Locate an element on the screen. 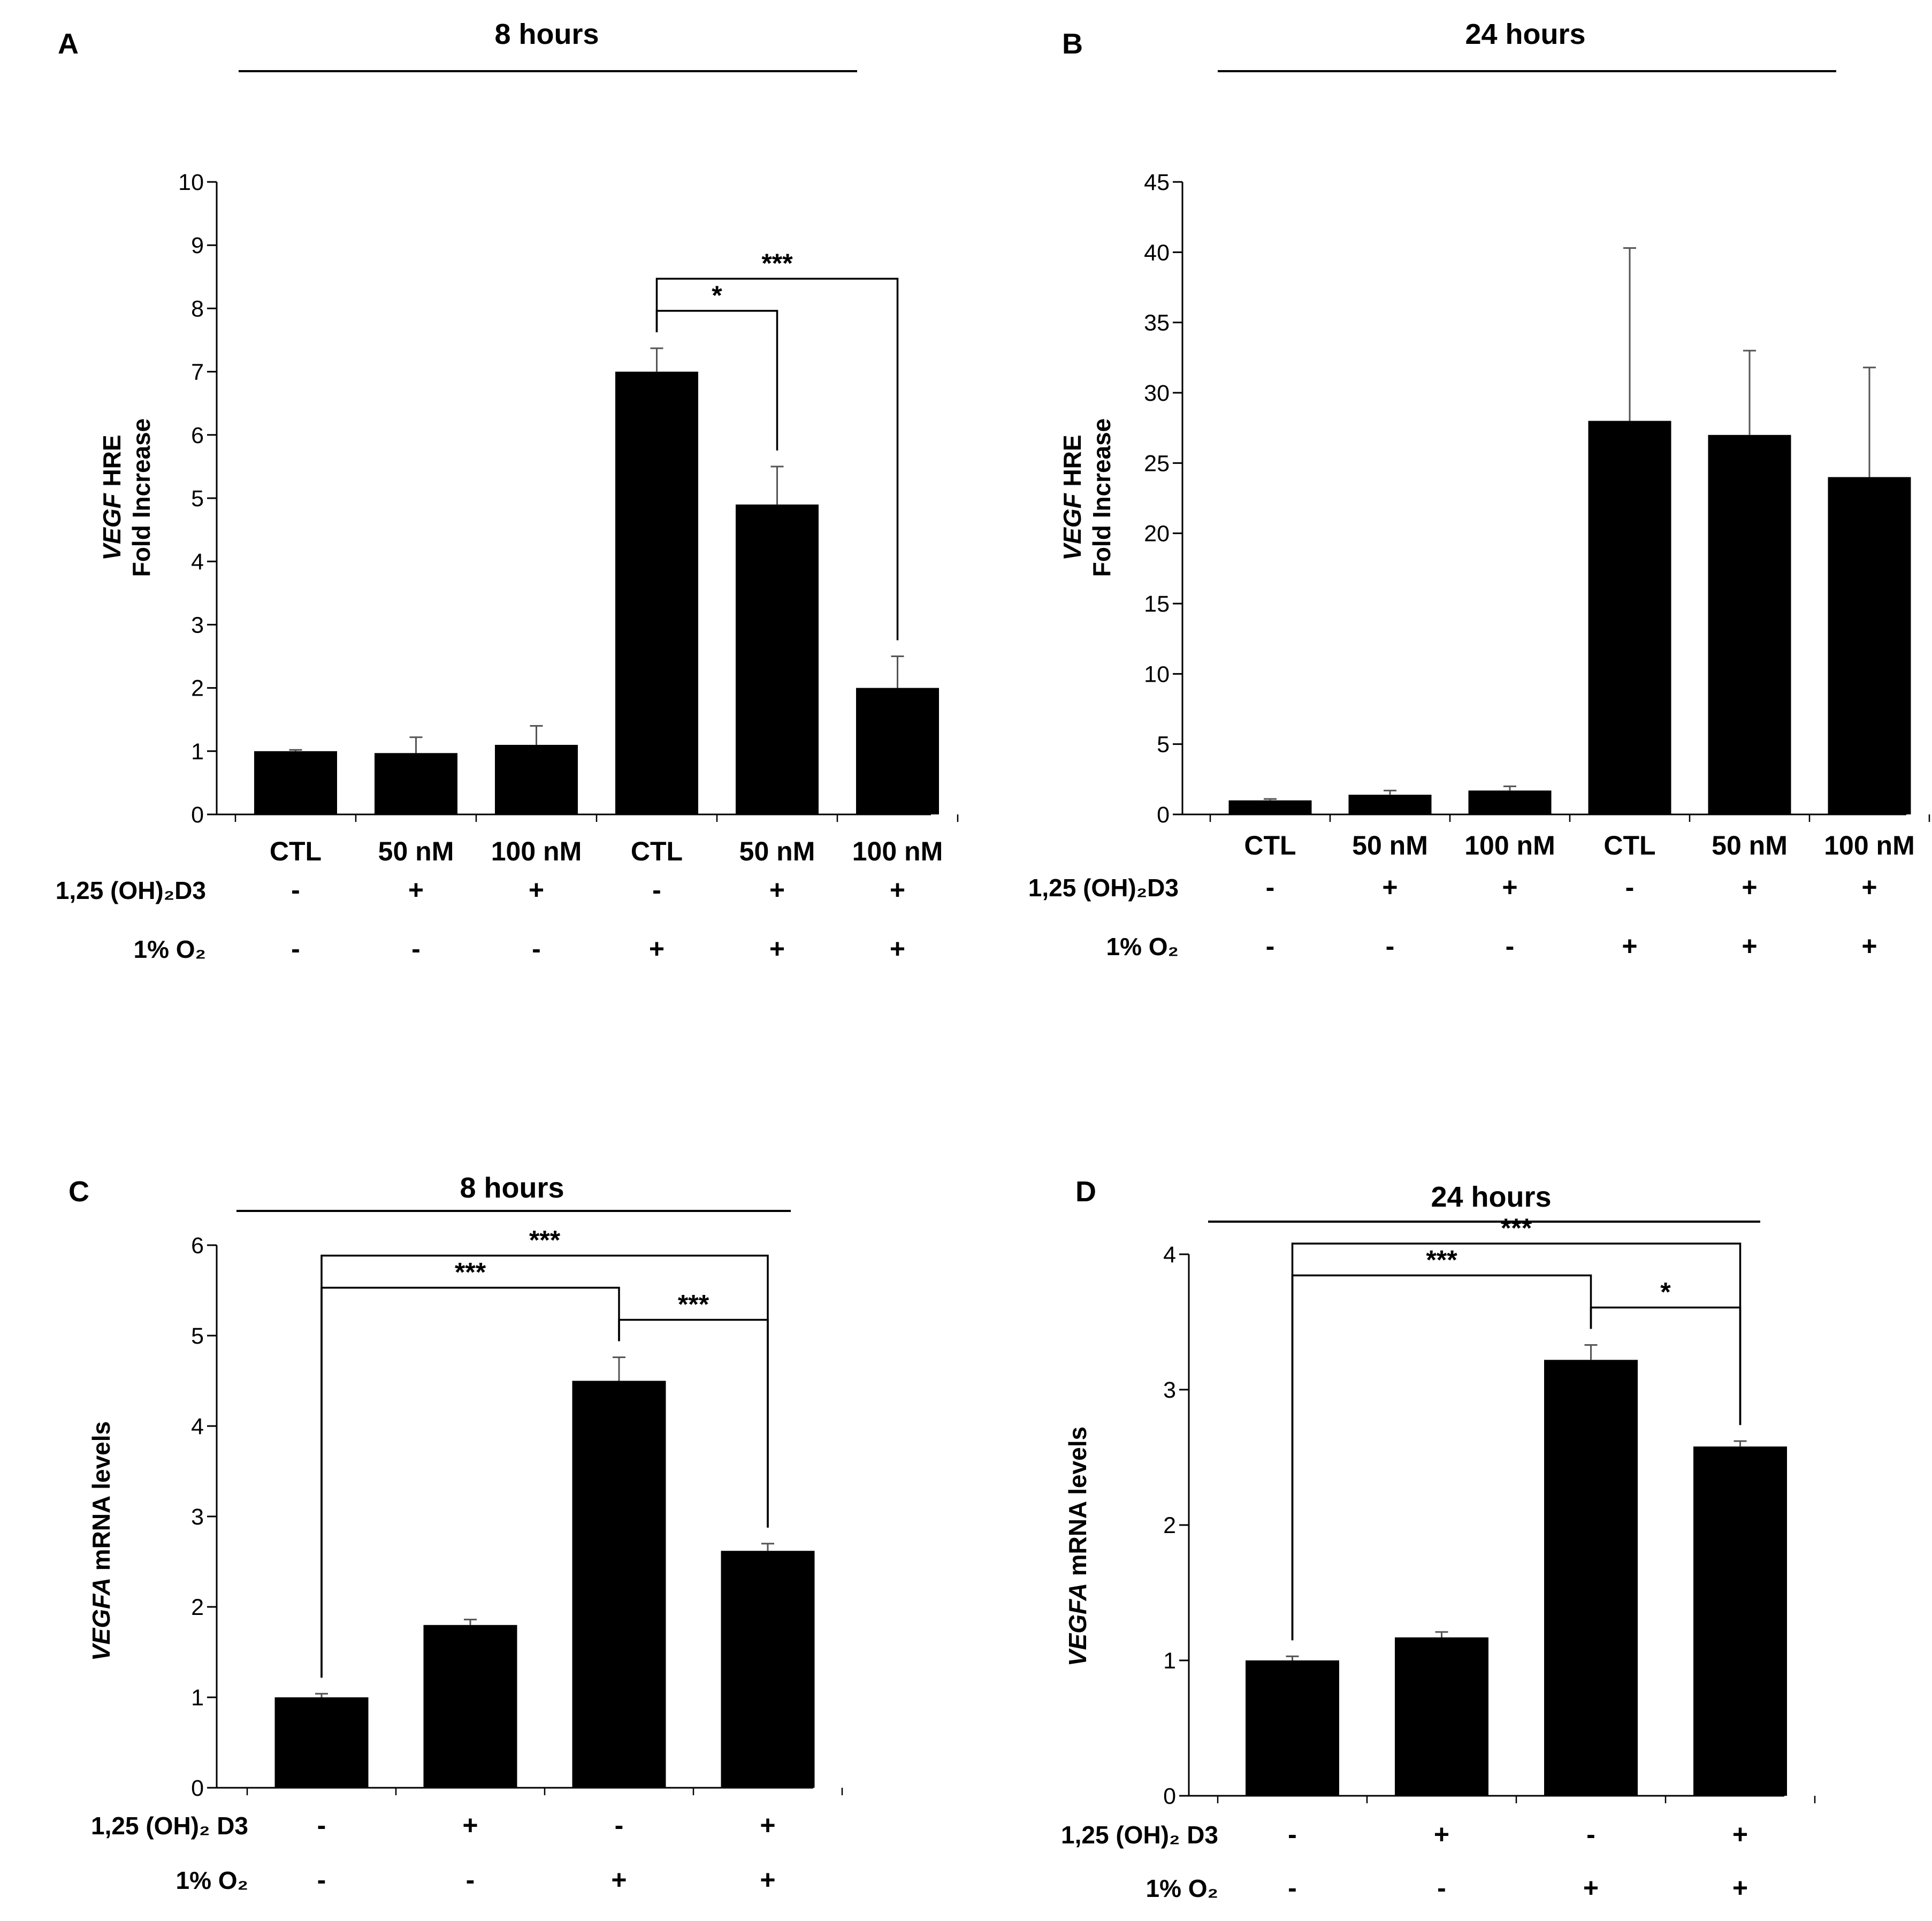 The height and width of the screenshot is (1921, 1932). y-tick-label: 20 is located at coordinates (1157, 534).